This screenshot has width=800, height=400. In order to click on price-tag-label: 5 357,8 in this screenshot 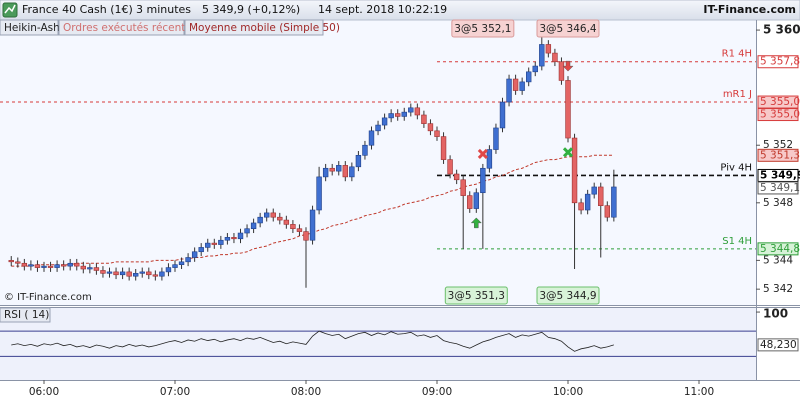, I will do `click(780, 62)`.